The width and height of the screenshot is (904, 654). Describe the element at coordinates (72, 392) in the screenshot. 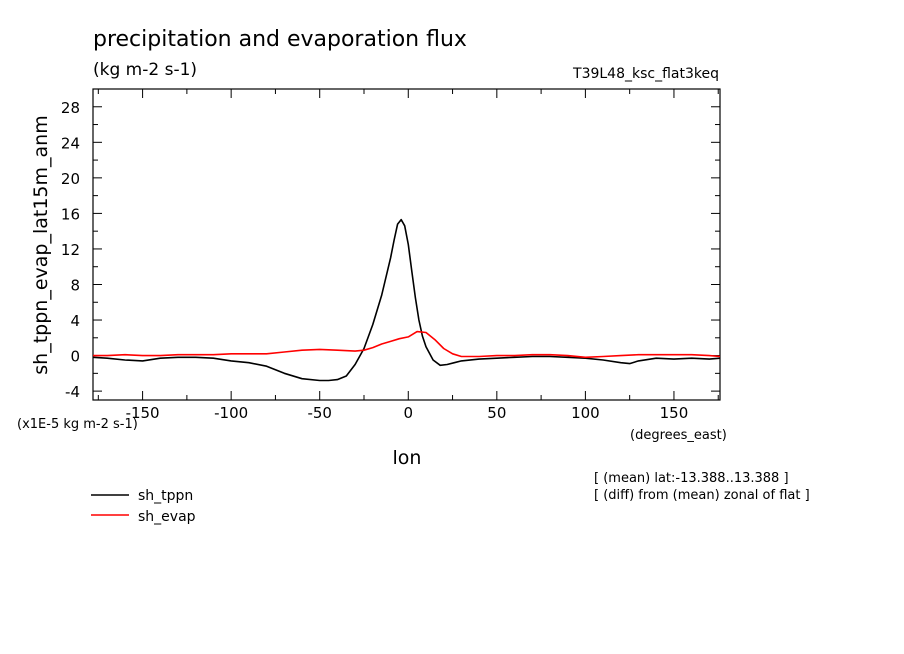

I see `y-tick-label: -4` at that location.